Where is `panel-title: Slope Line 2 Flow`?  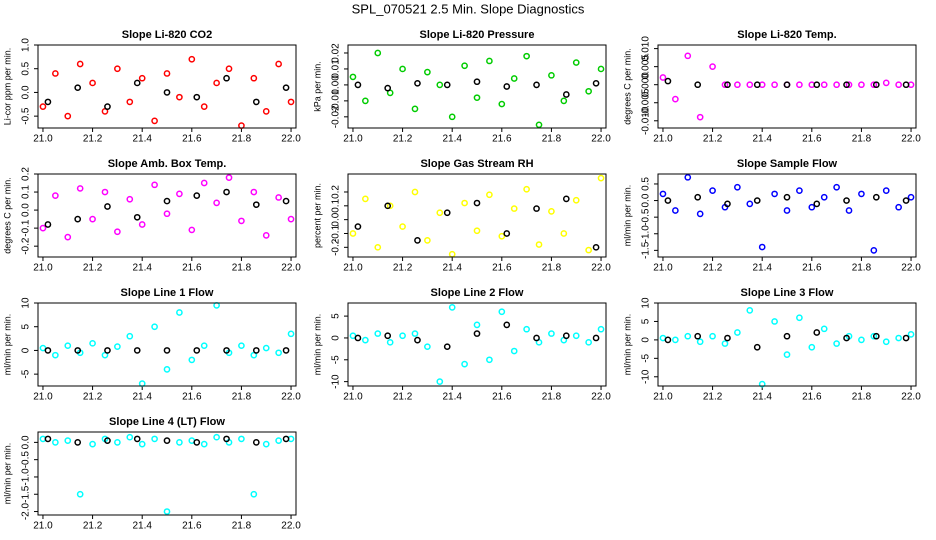
panel-title: Slope Line 2 Flow is located at coordinates (477, 293).